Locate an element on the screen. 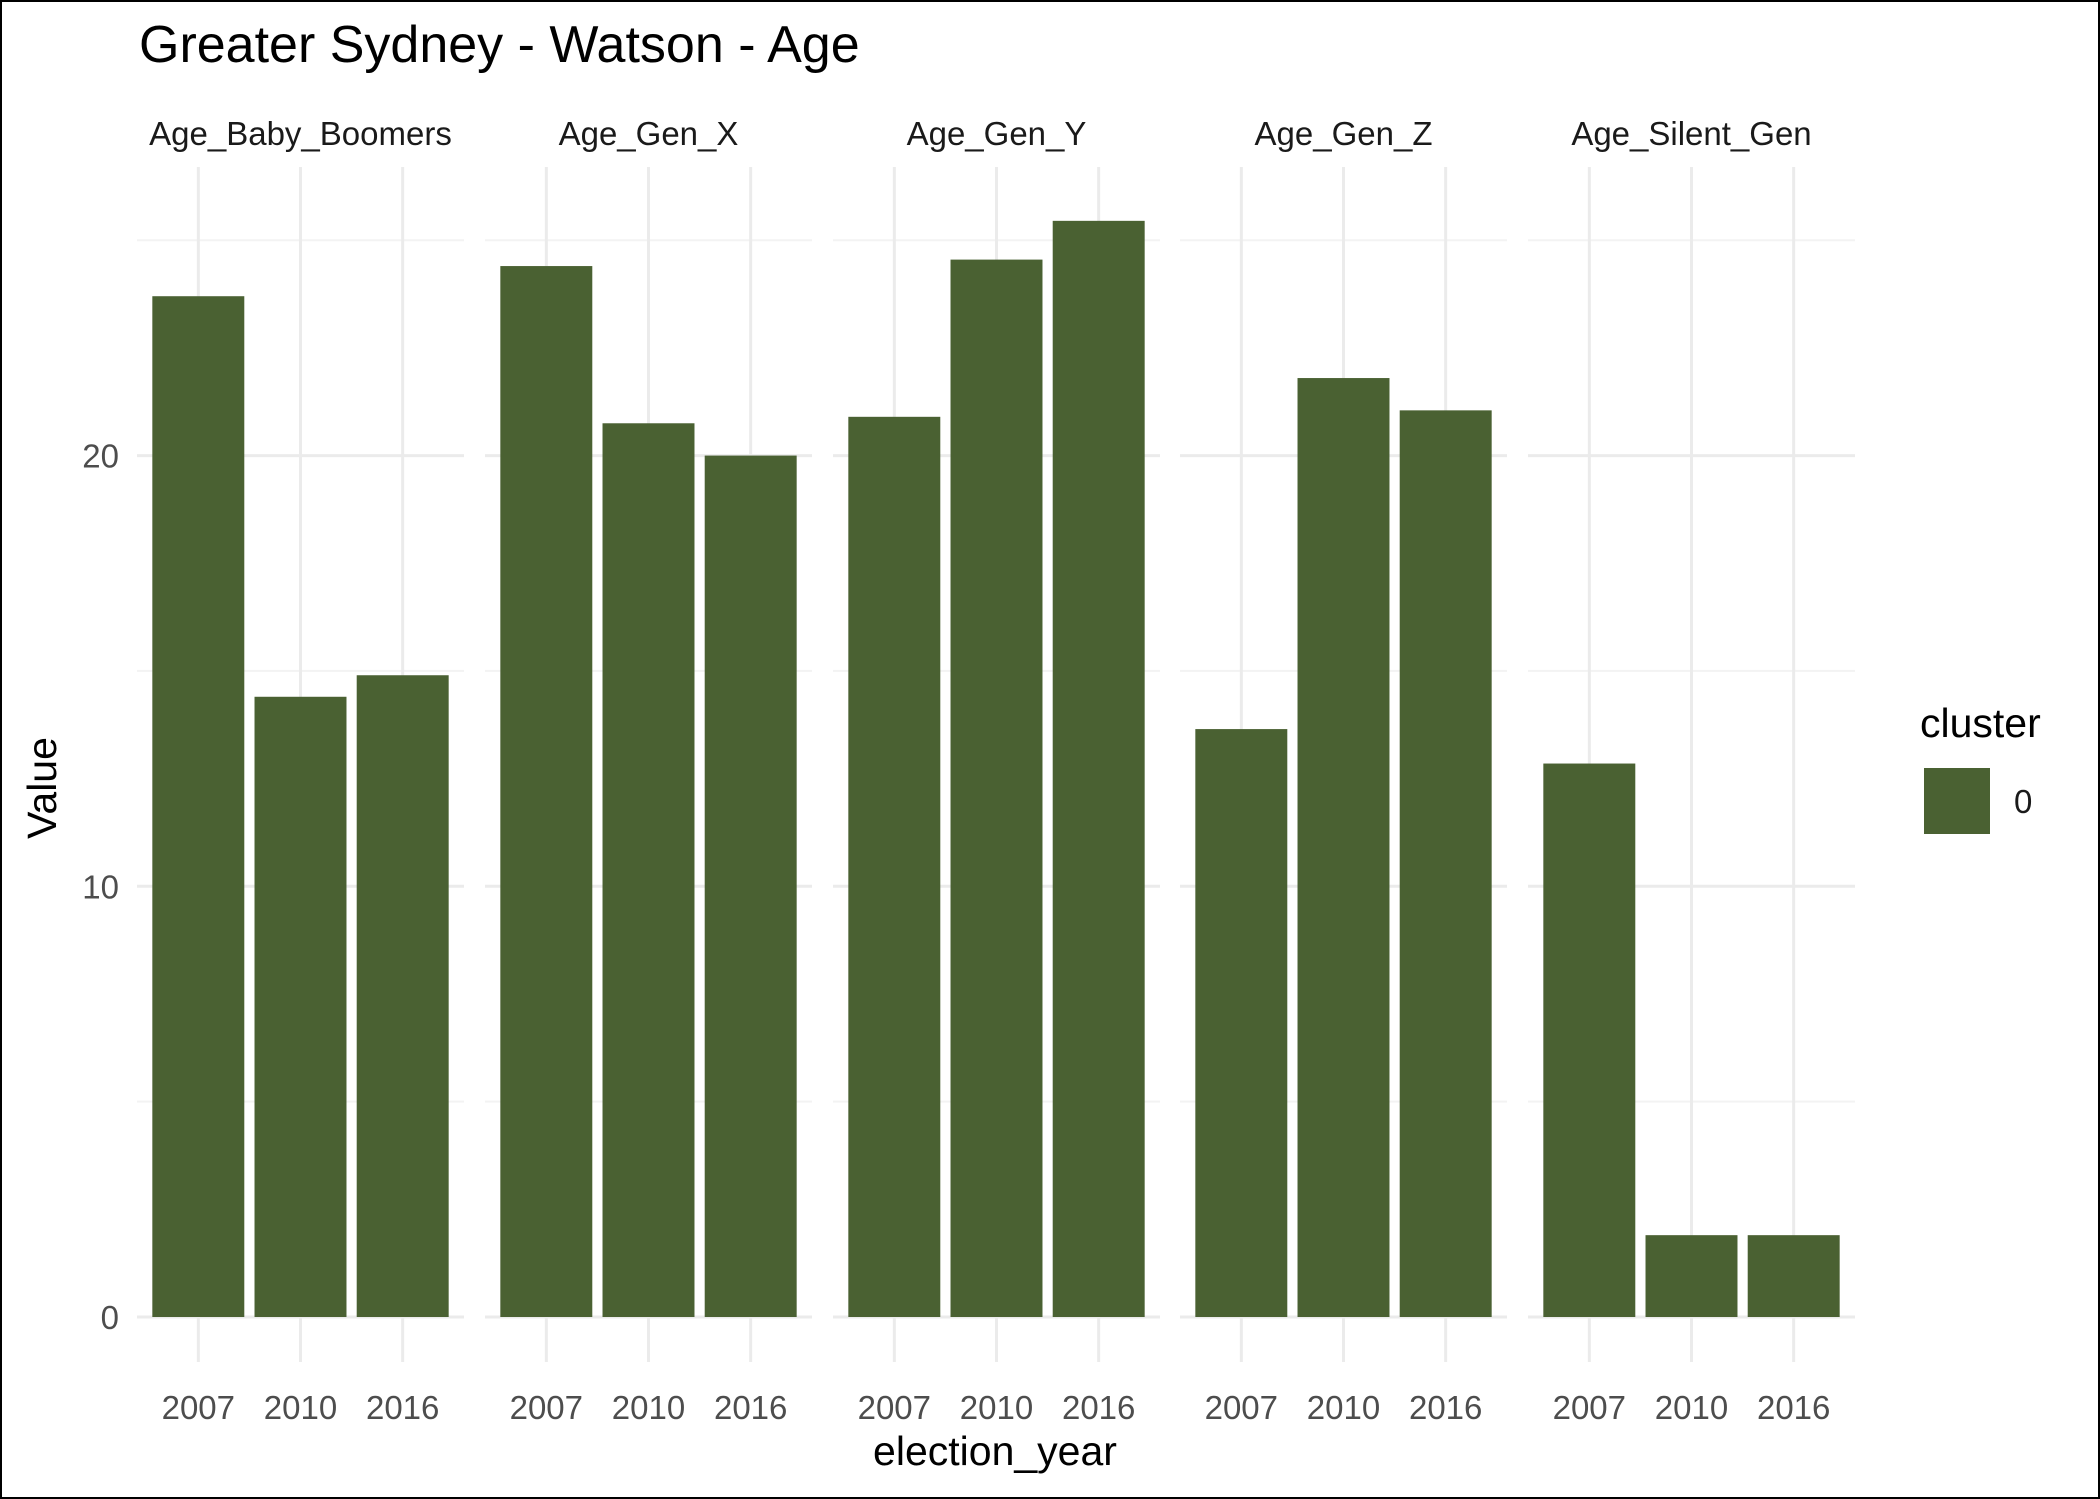  y-axis-title: Value is located at coordinates (42, 788).